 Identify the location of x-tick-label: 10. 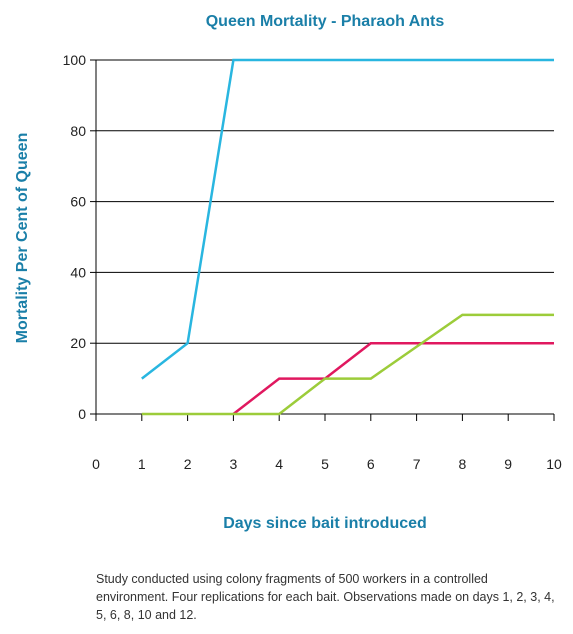
(554, 464).